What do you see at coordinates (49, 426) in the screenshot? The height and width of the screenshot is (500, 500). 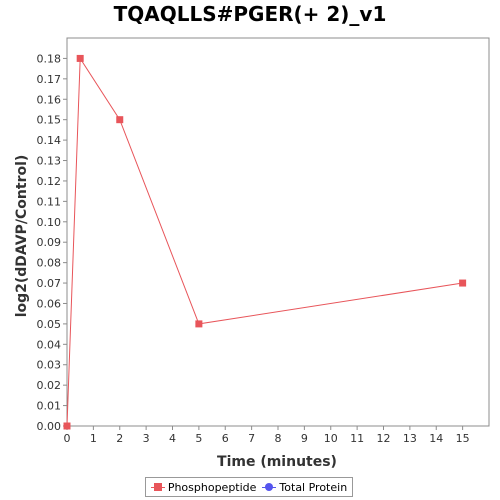 I see `y-tick-label-0: 0.00` at bounding box center [49, 426].